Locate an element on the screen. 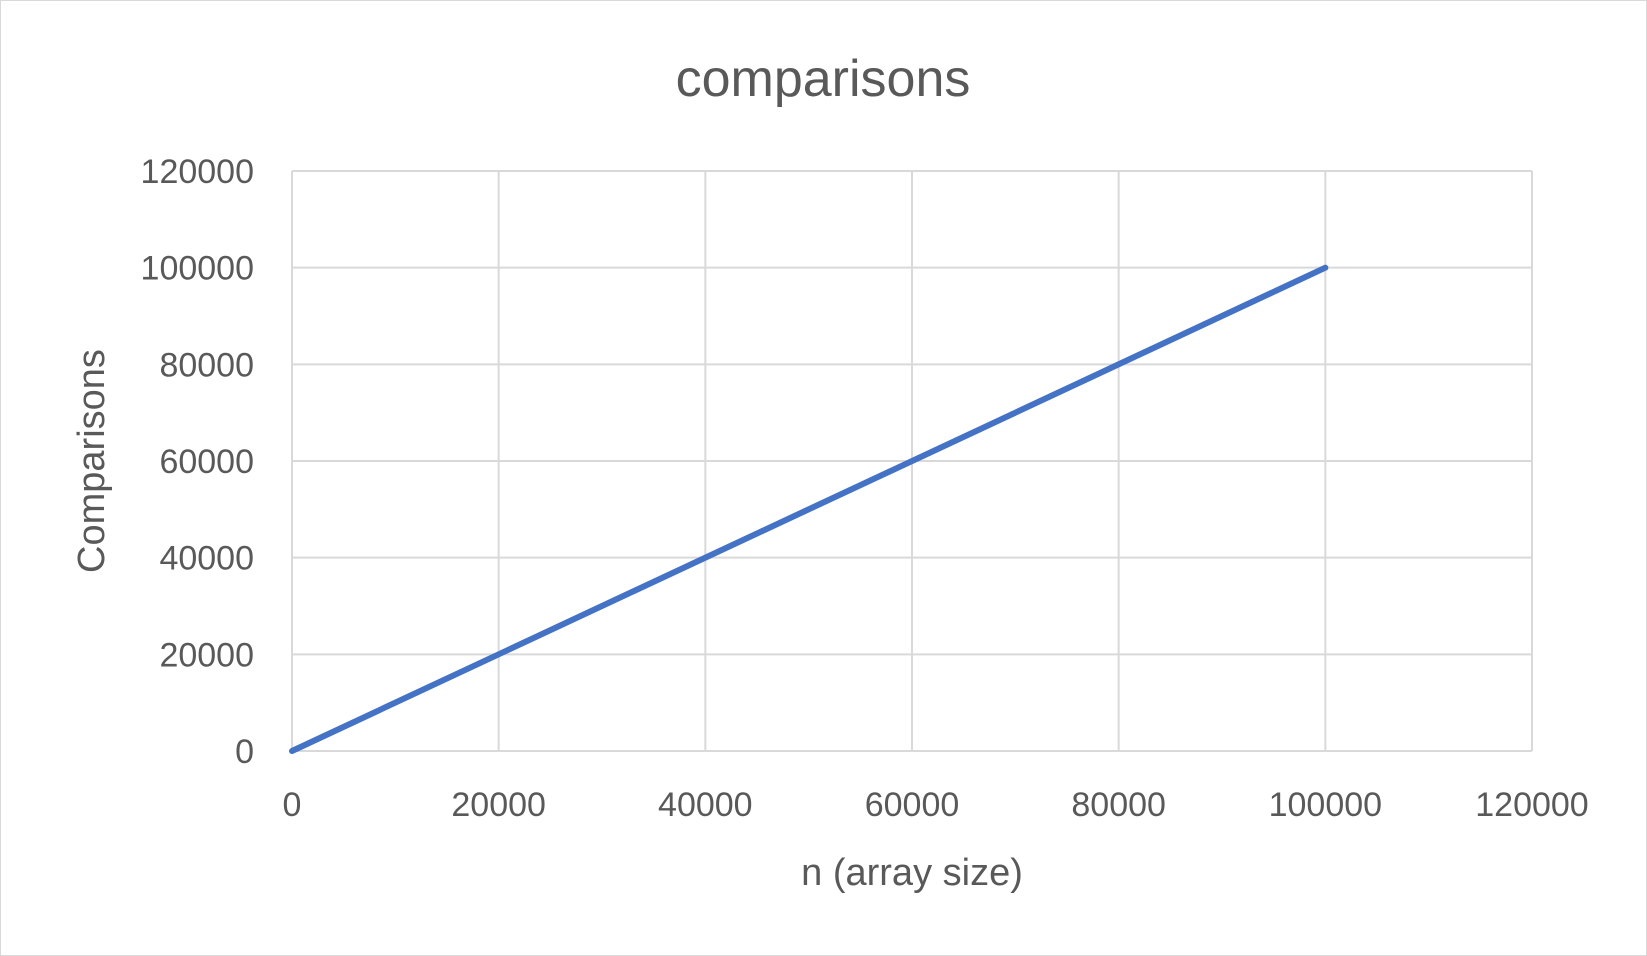 Image resolution: width=1647 pixels, height=956 pixels. x-tick-label: 80000 is located at coordinates (1118, 805).